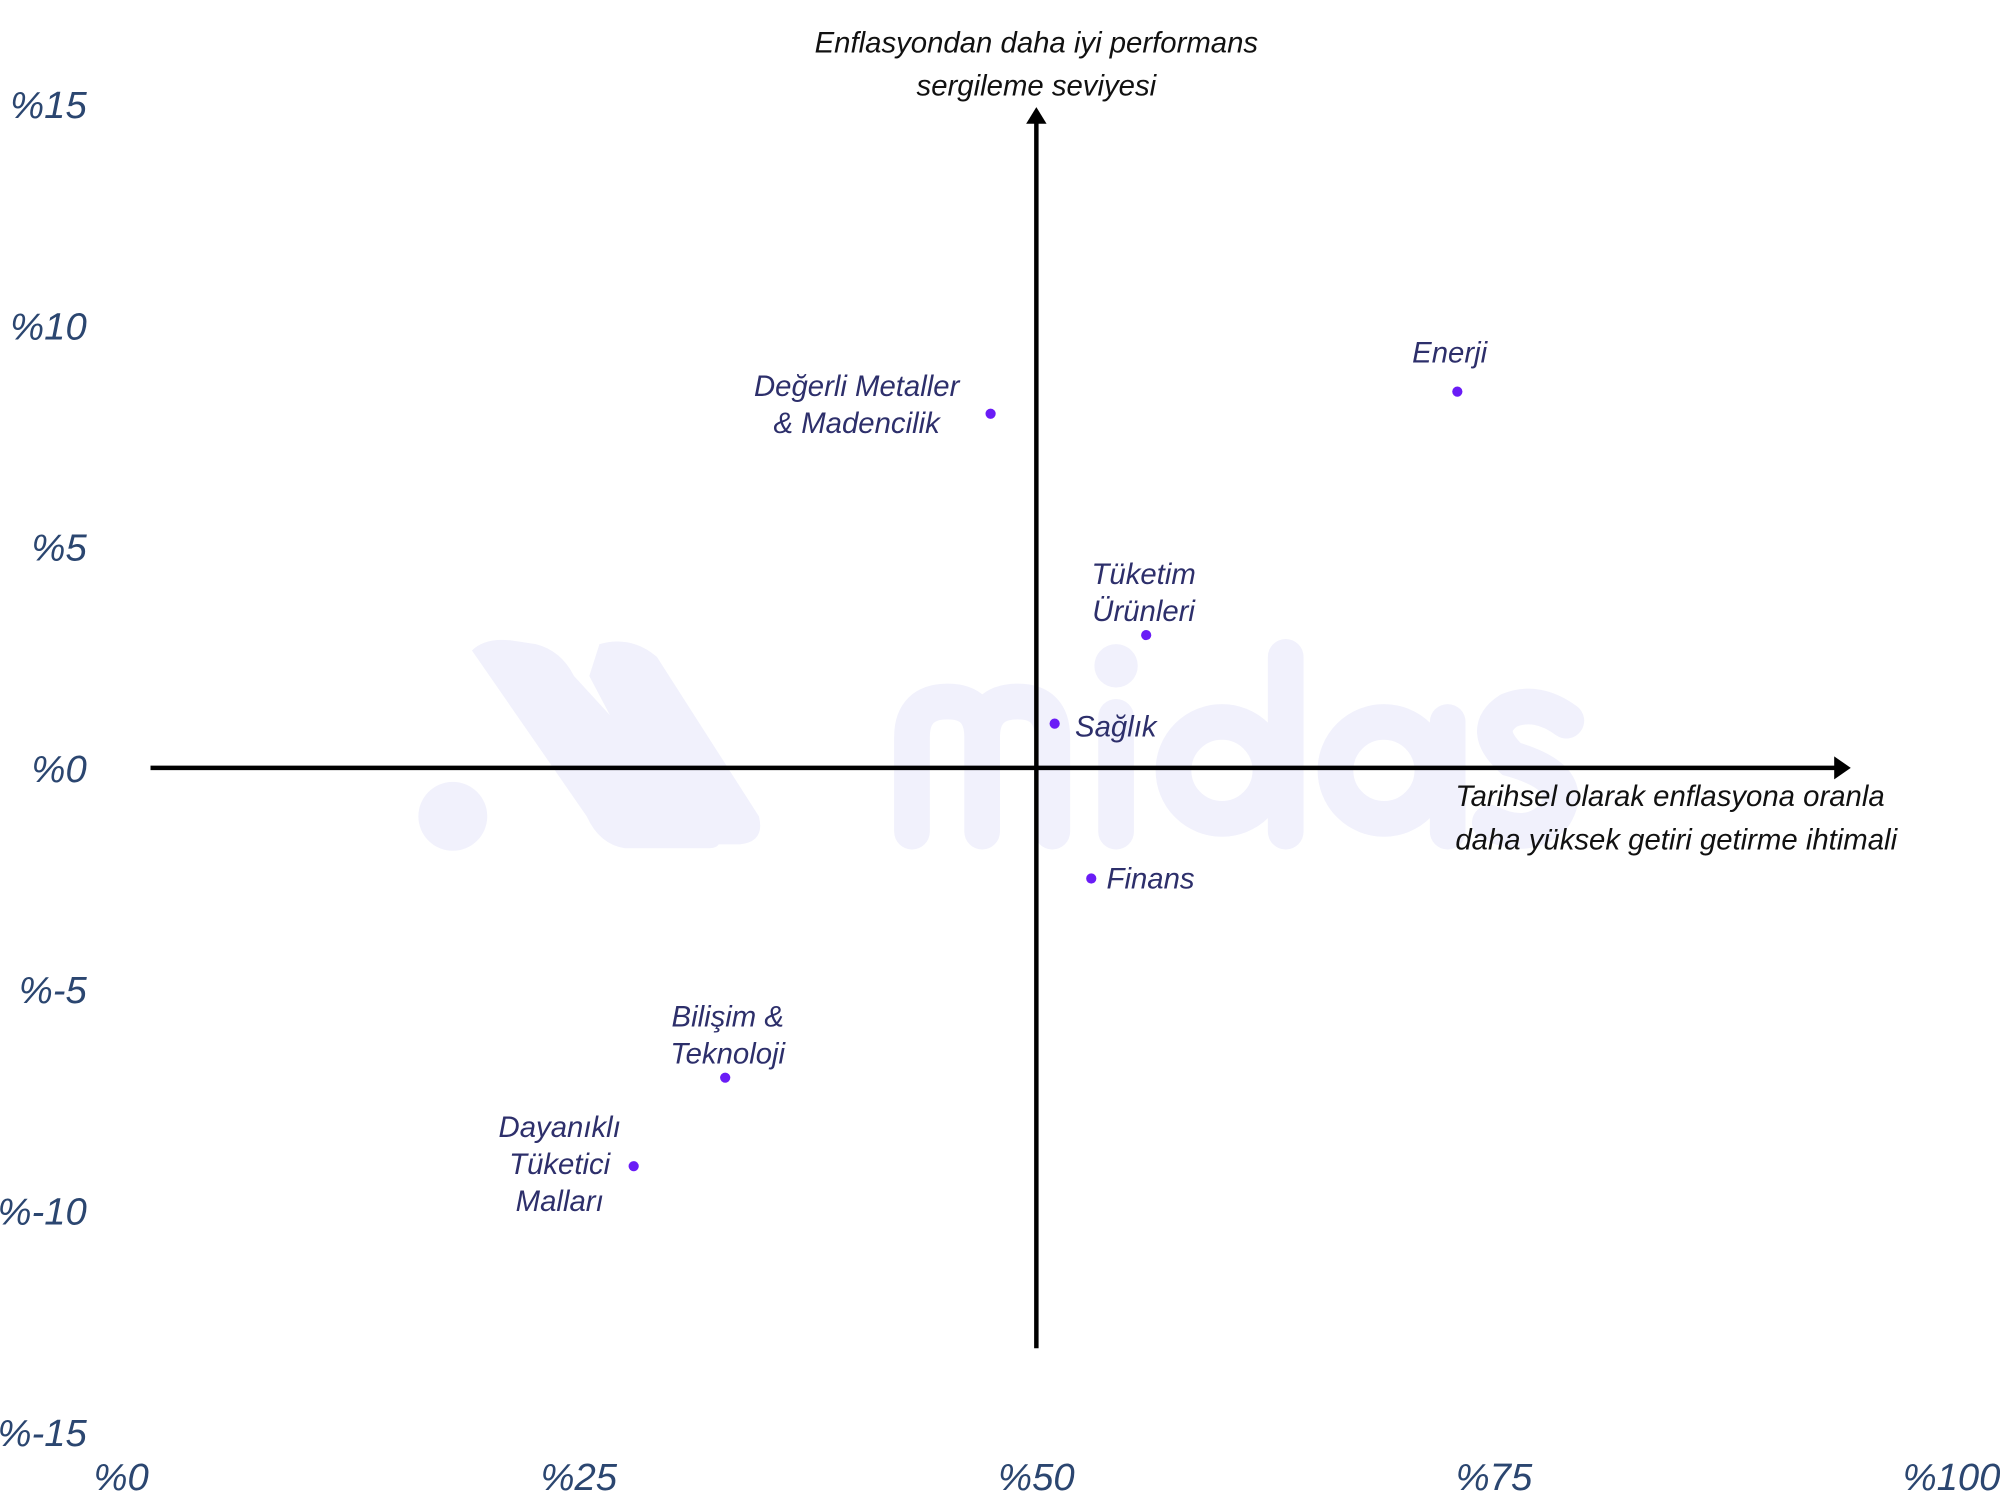 The height and width of the screenshot is (1500, 2000). Describe the element at coordinates (1951, 1477) in the screenshot. I see `x-tick-label: %100` at that location.